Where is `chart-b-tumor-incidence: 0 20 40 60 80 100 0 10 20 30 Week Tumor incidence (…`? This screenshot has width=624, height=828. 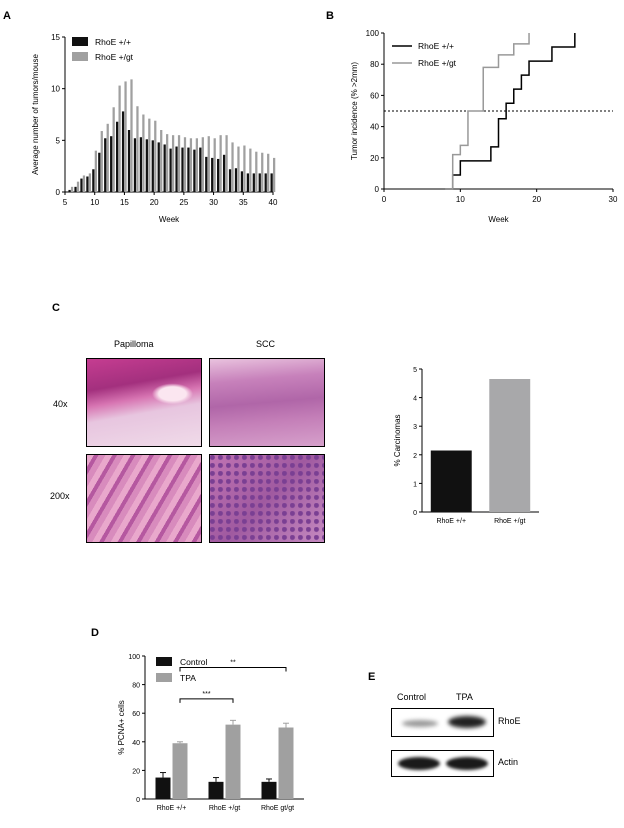 chart-b-tumor-incidence: 0 20 40 60 80 100 0 10 20 30 Week Tumor incidence (… is located at coordinates (484, 126).